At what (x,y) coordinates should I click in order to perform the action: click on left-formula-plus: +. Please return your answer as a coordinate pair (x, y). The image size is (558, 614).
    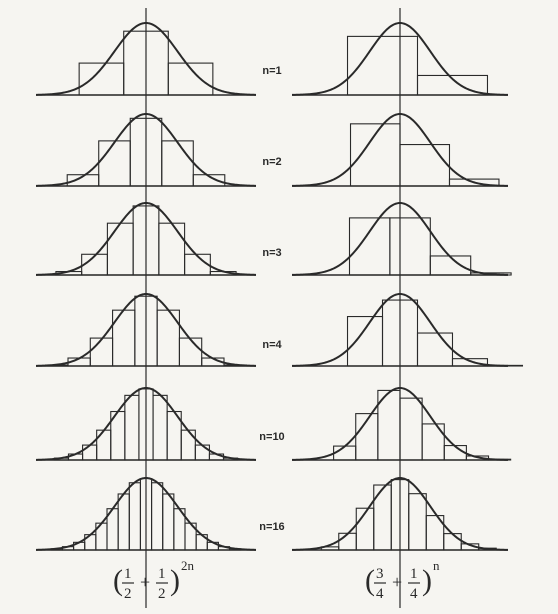
    Looking at the image, I should click on (145, 582).